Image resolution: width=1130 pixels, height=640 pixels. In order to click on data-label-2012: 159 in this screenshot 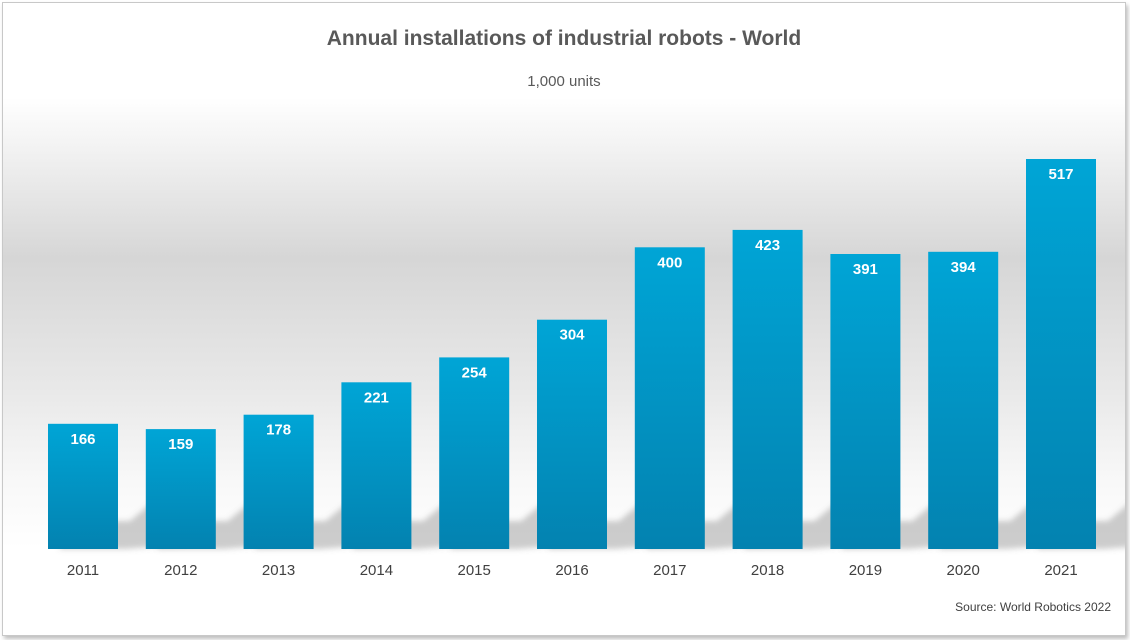, I will do `click(180, 444)`.